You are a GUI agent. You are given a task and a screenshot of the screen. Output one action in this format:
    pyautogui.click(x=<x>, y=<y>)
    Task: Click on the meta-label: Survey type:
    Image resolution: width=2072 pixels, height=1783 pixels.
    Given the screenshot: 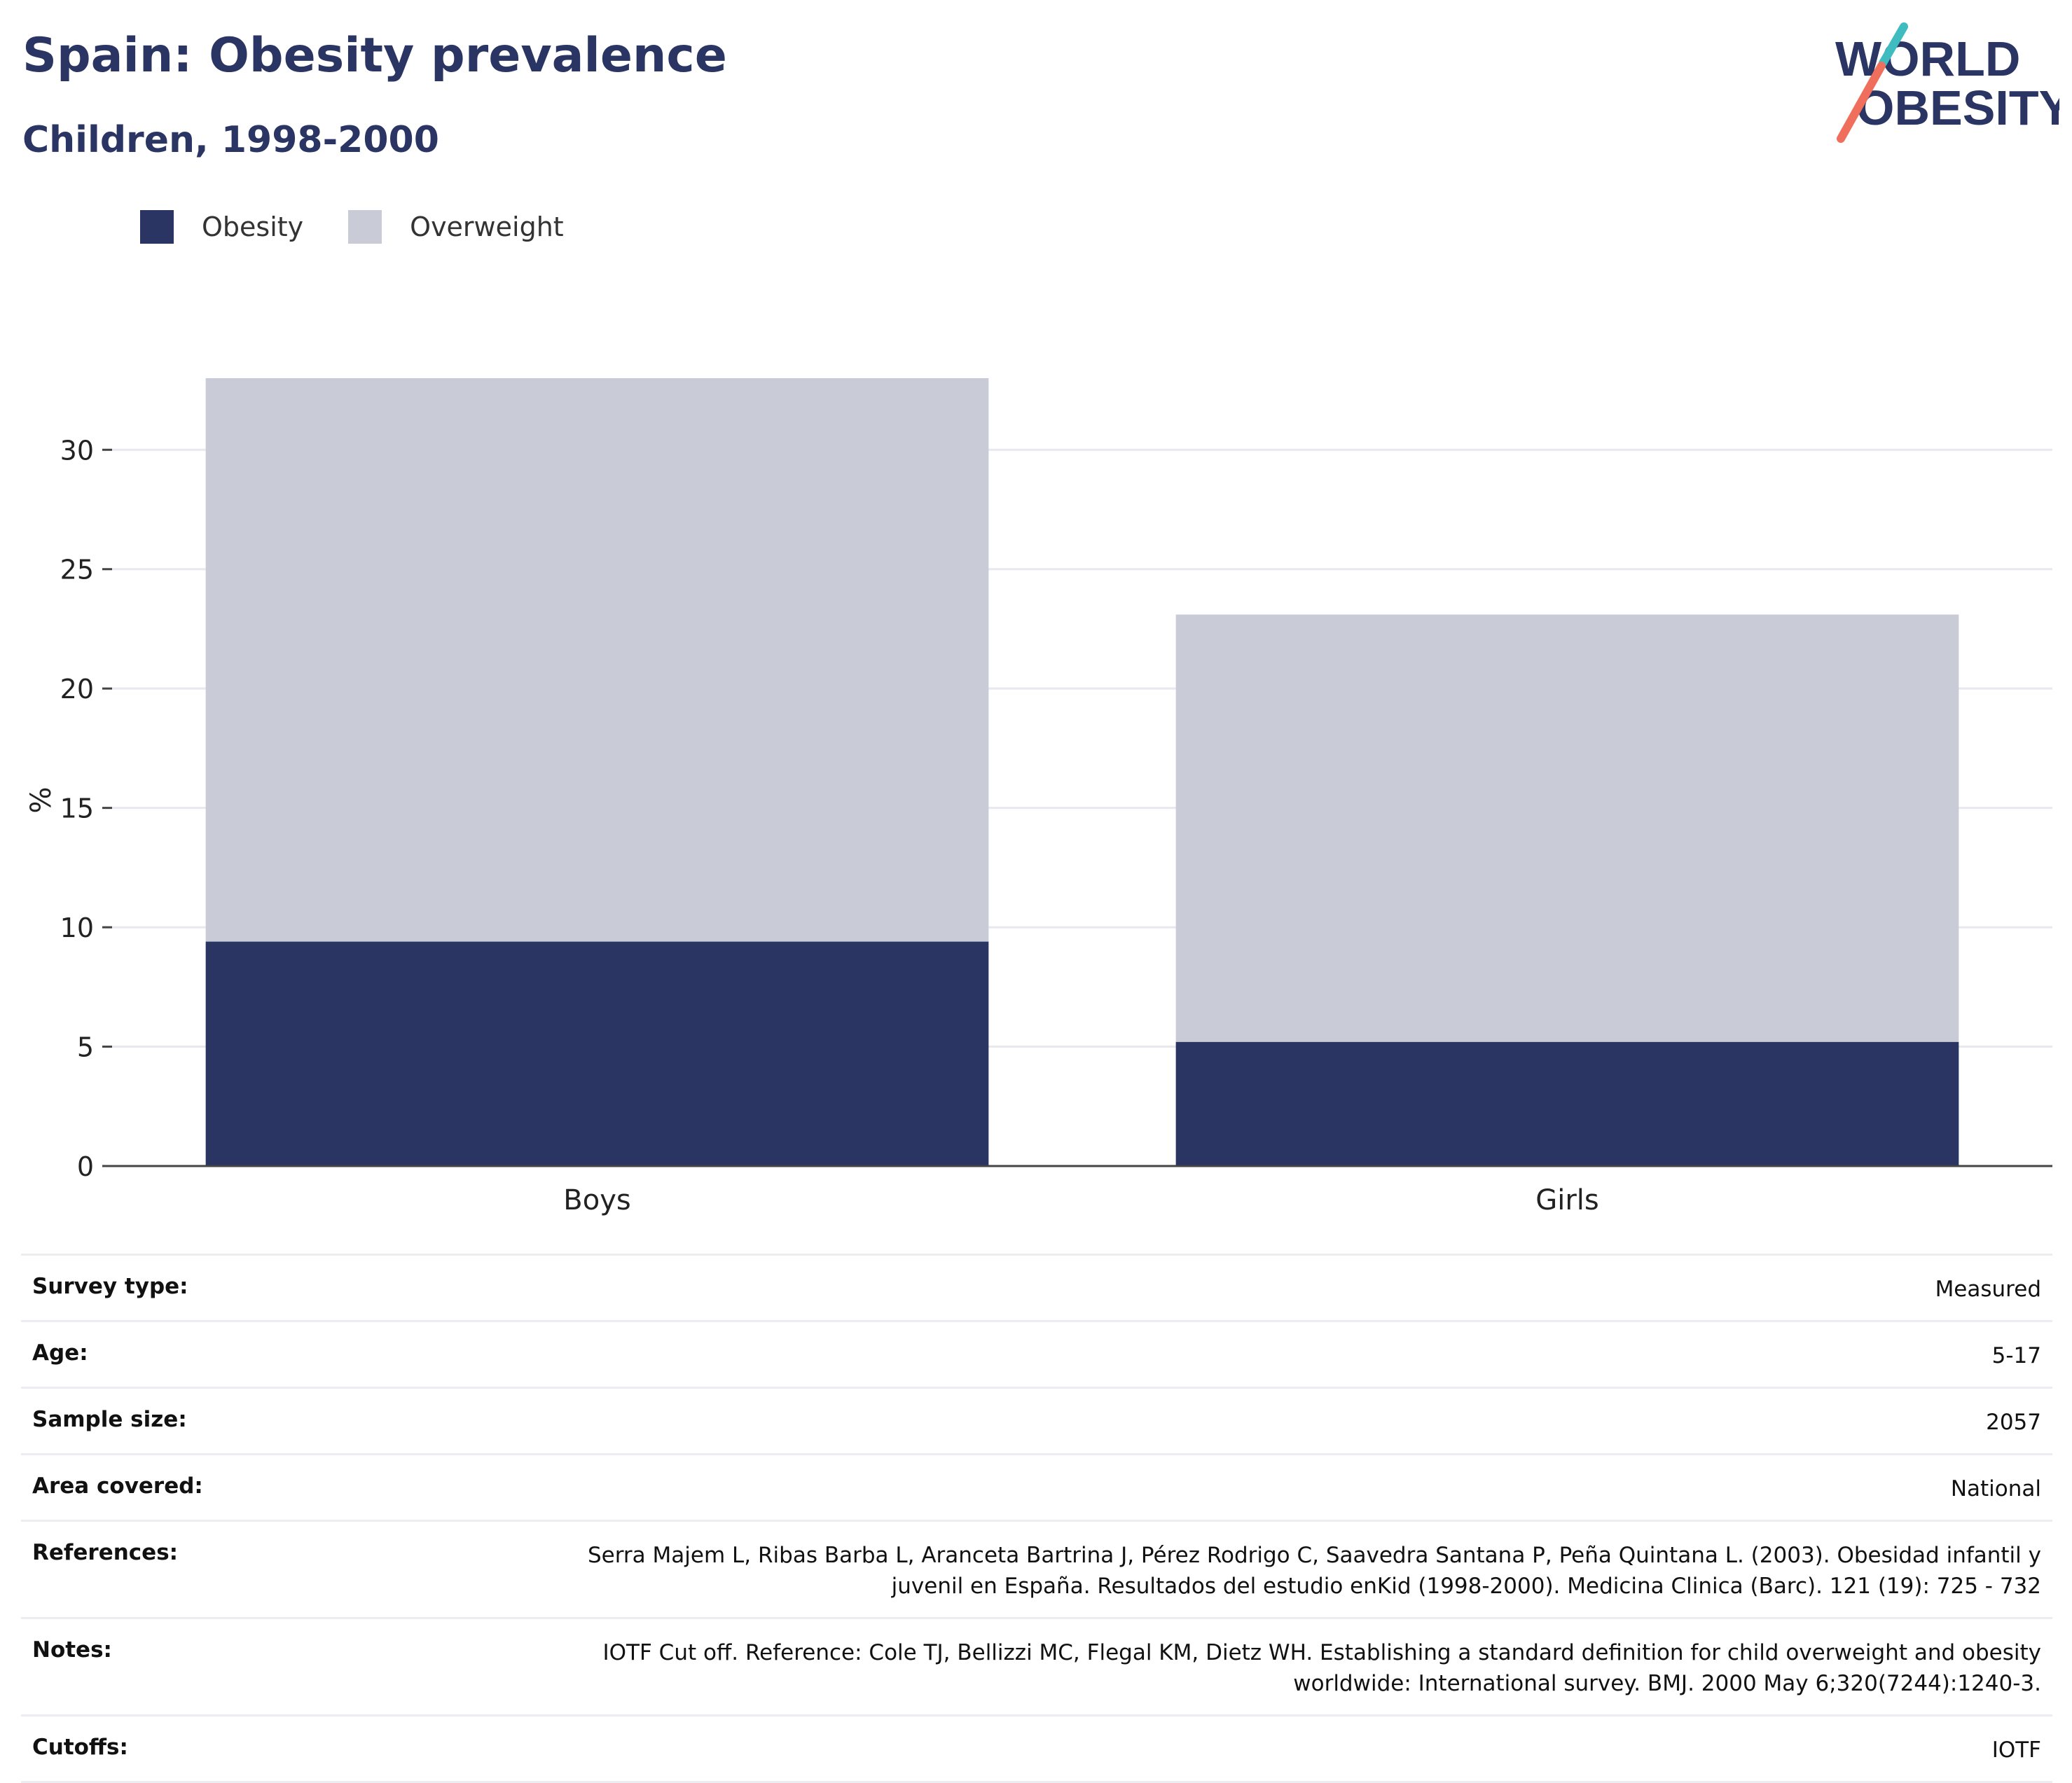 What is the action you would take?
    pyautogui.click(x=110, y=1286)
    